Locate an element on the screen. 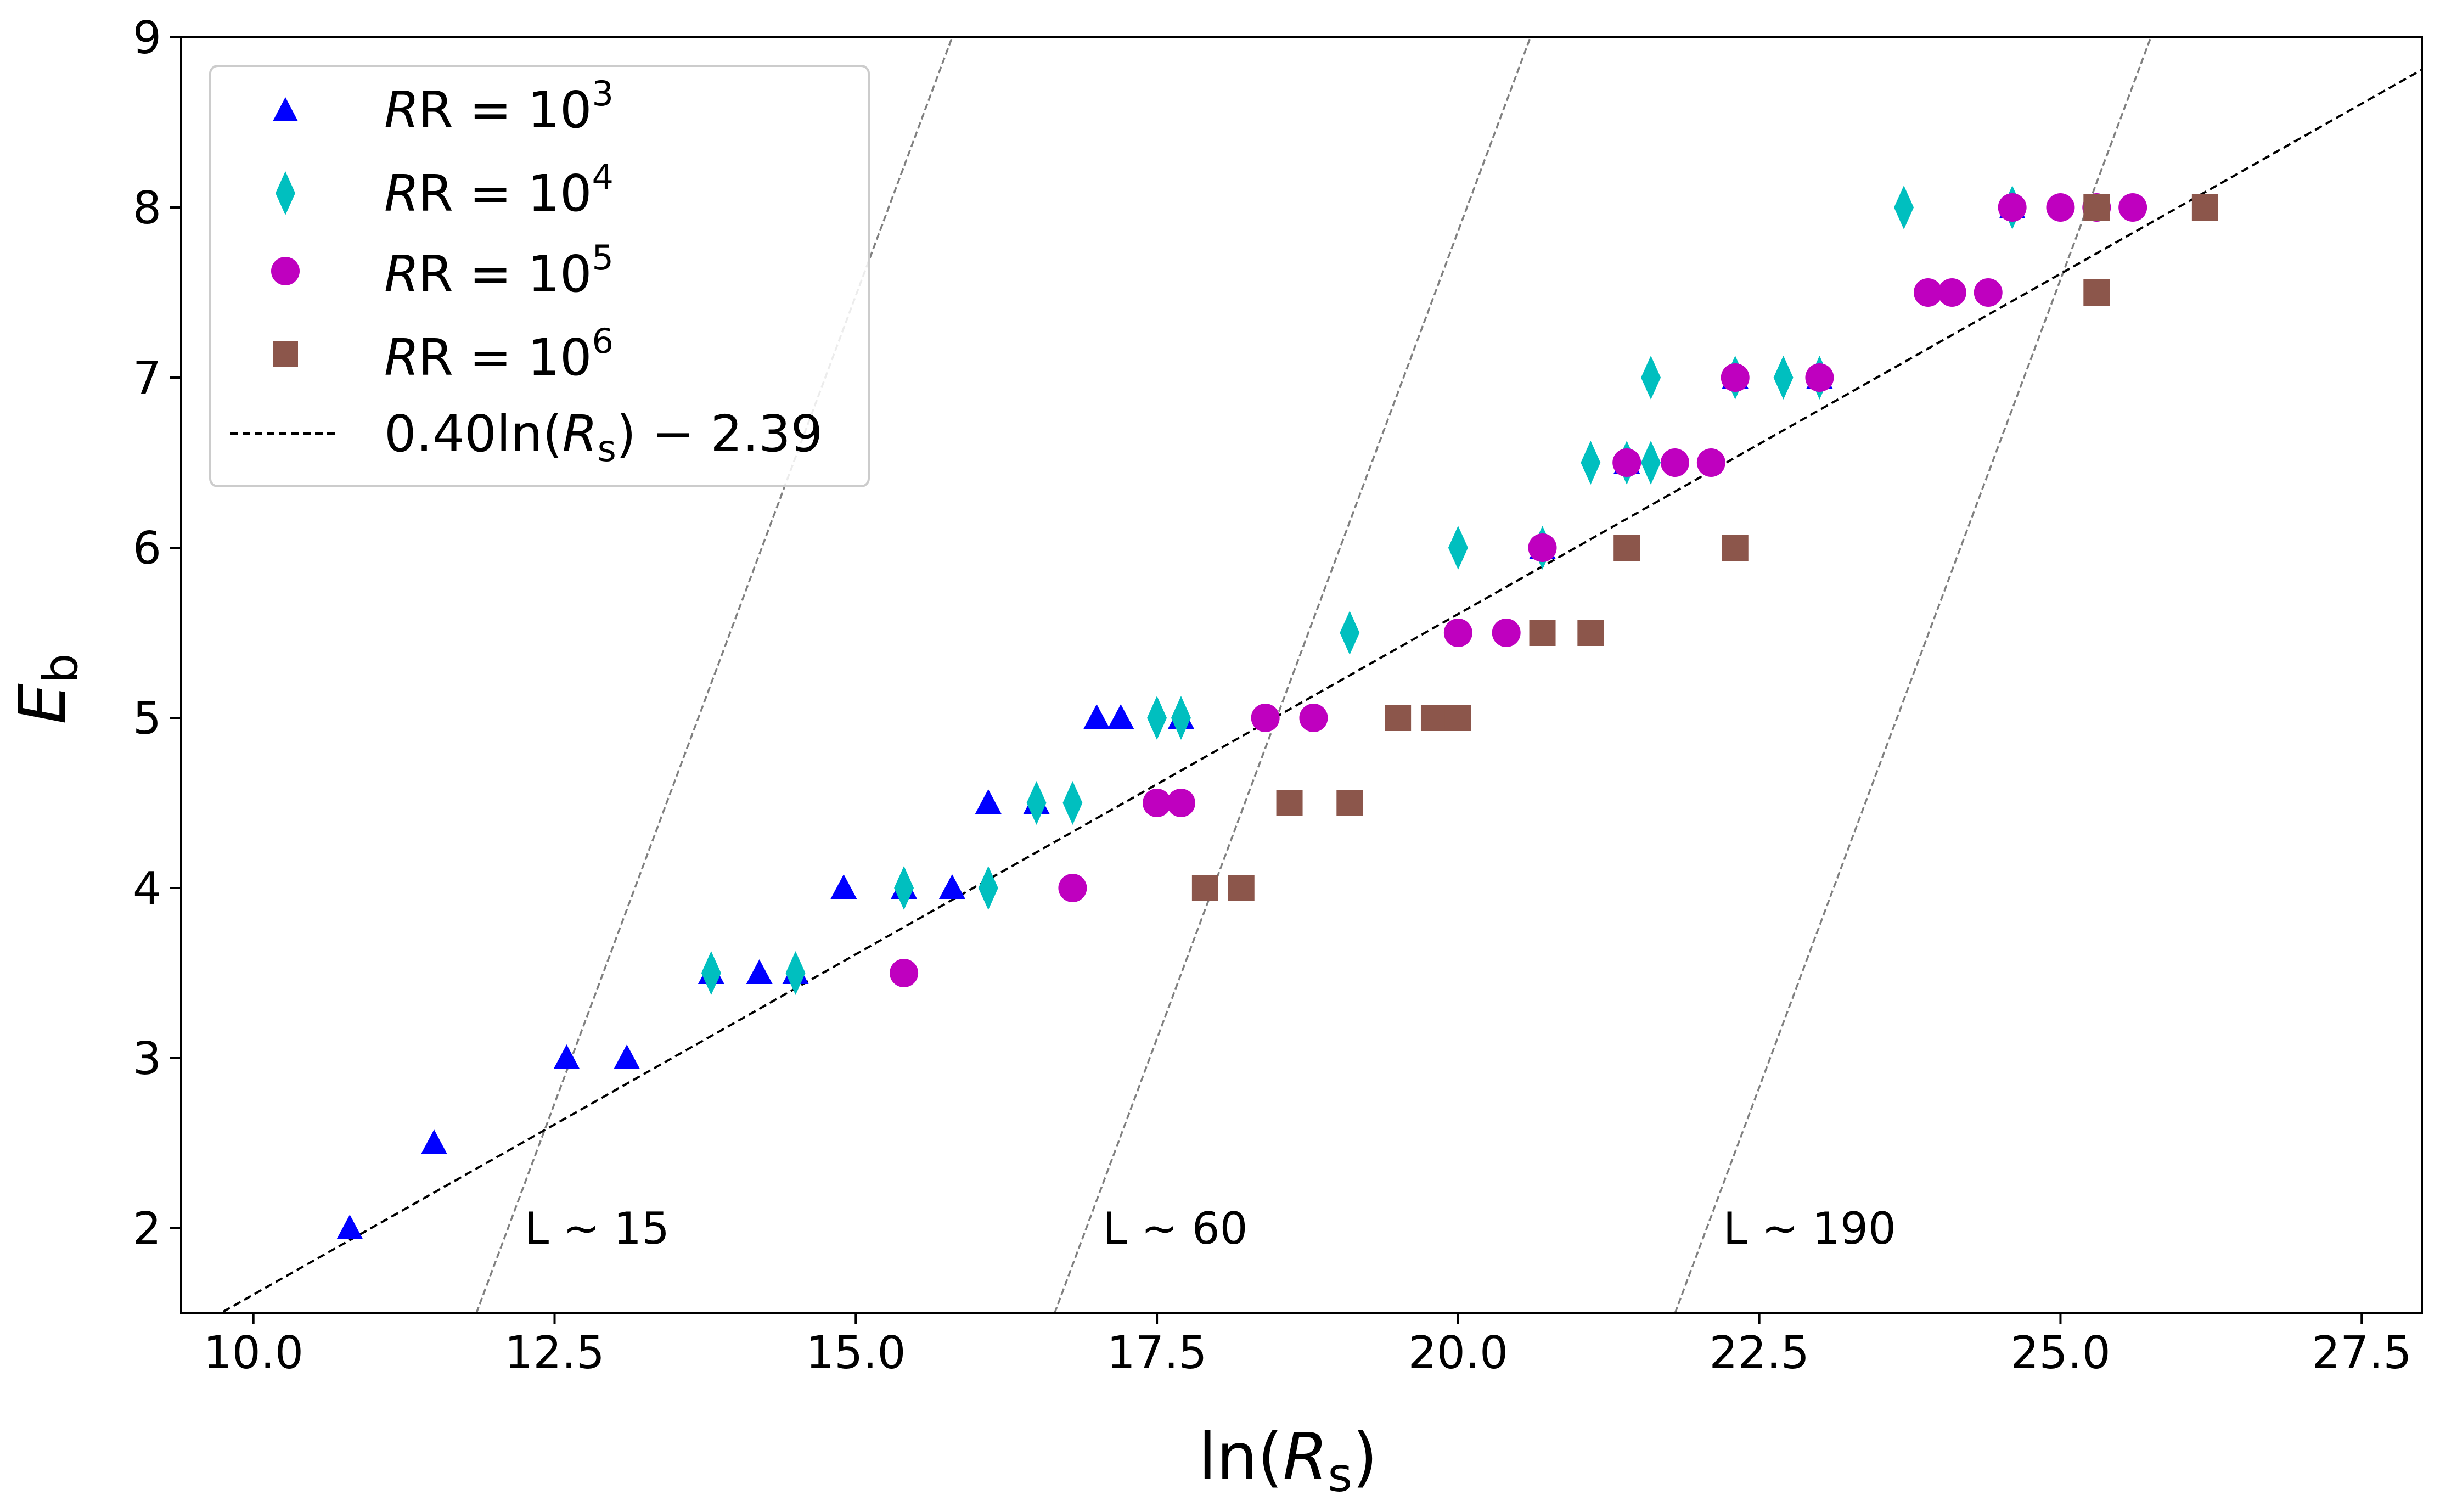 The height and width of the screenshot is (1512, 2440). legend-diamond-icon is located at coordinates (285, 193).